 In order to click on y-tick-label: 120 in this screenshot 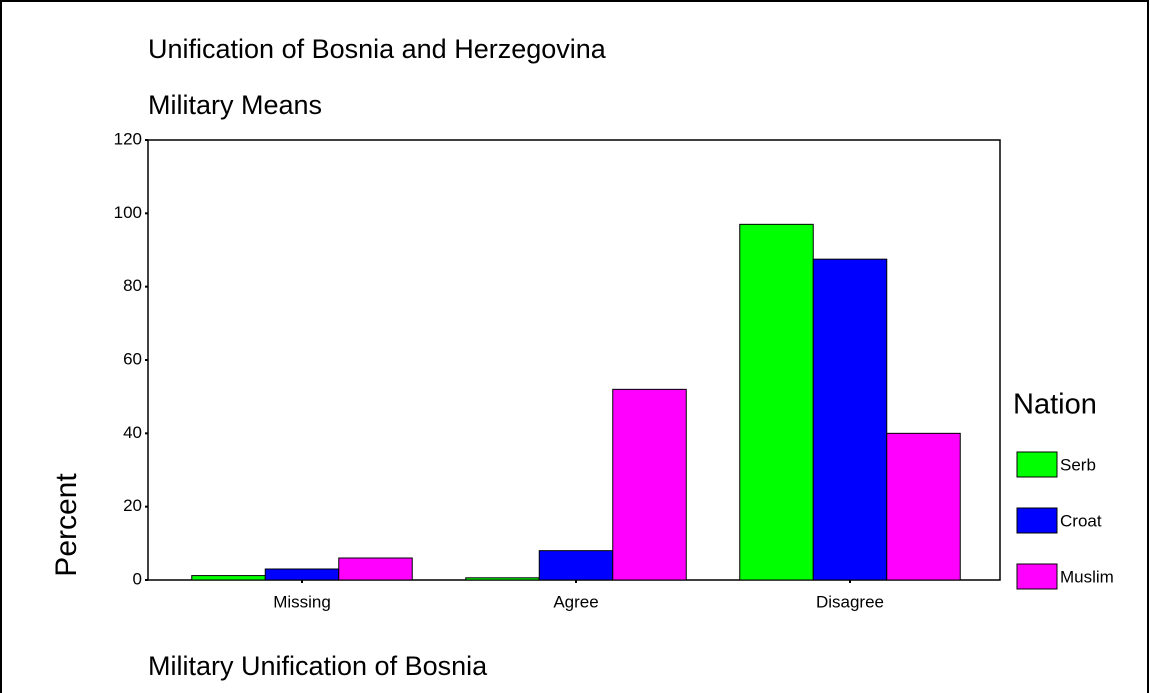, I will do `click(128, 138)`.